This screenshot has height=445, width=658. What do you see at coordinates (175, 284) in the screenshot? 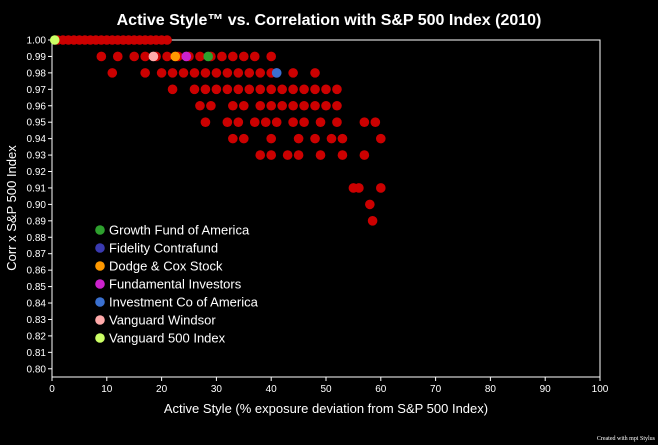
I see `legend-label: Fundamental Investors` at bounding box center [175, 284].